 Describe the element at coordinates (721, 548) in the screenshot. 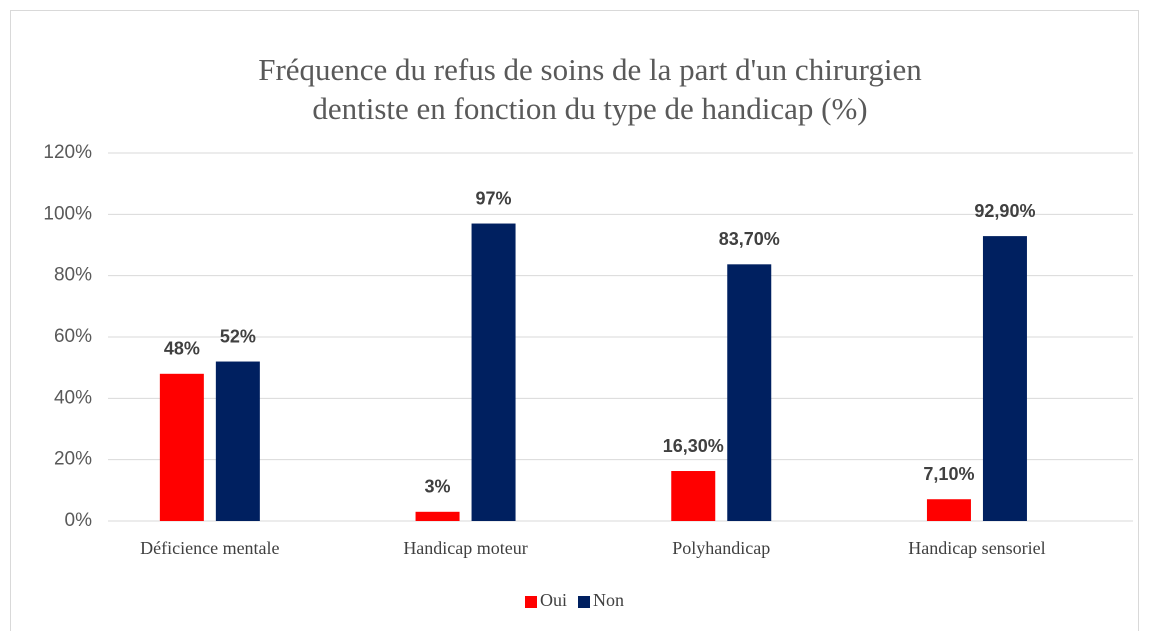

I see `x-tick-label: Polyhandicap` at that location.